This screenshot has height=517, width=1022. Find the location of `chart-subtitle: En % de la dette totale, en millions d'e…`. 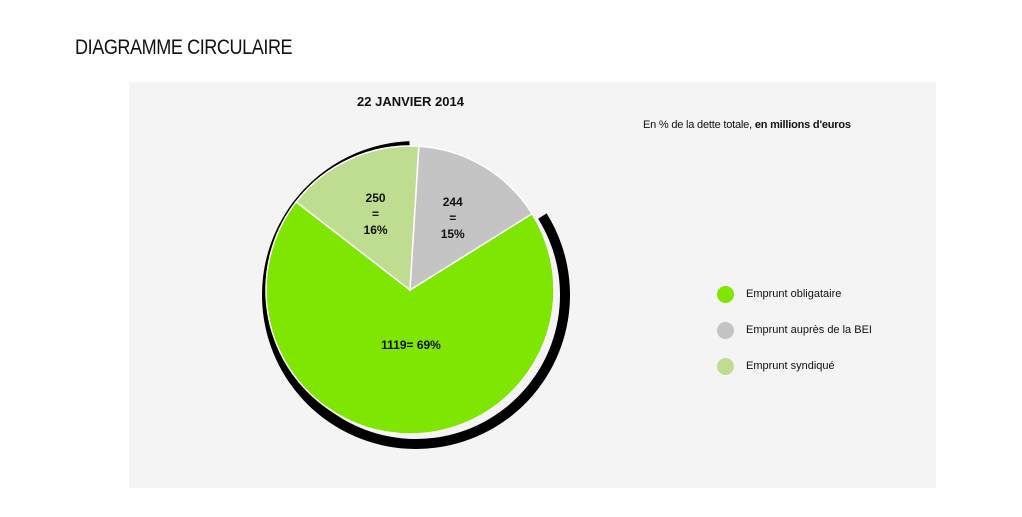

chart-subtitle: En % de la dette totale, en millions d'e… is located at coordinates (747, 125).